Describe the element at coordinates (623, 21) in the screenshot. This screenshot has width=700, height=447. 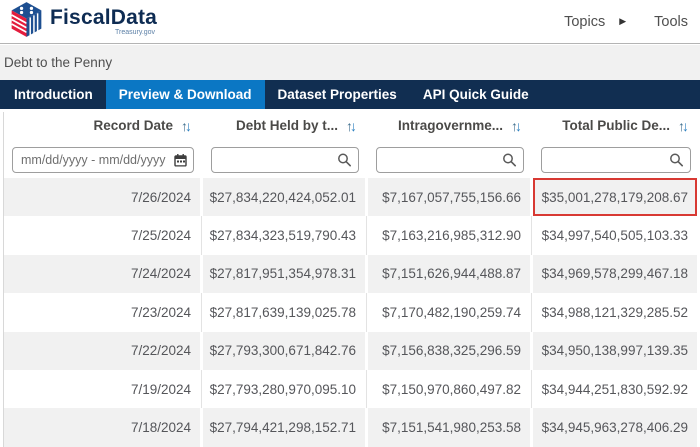
I see `caret-right-icon: ▶` at that location.